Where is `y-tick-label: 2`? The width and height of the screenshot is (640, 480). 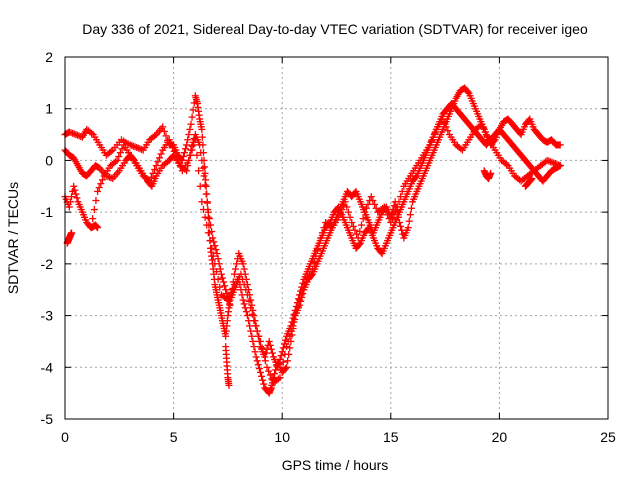 y-tick-label: 2 is located at coordinates (49, 57).